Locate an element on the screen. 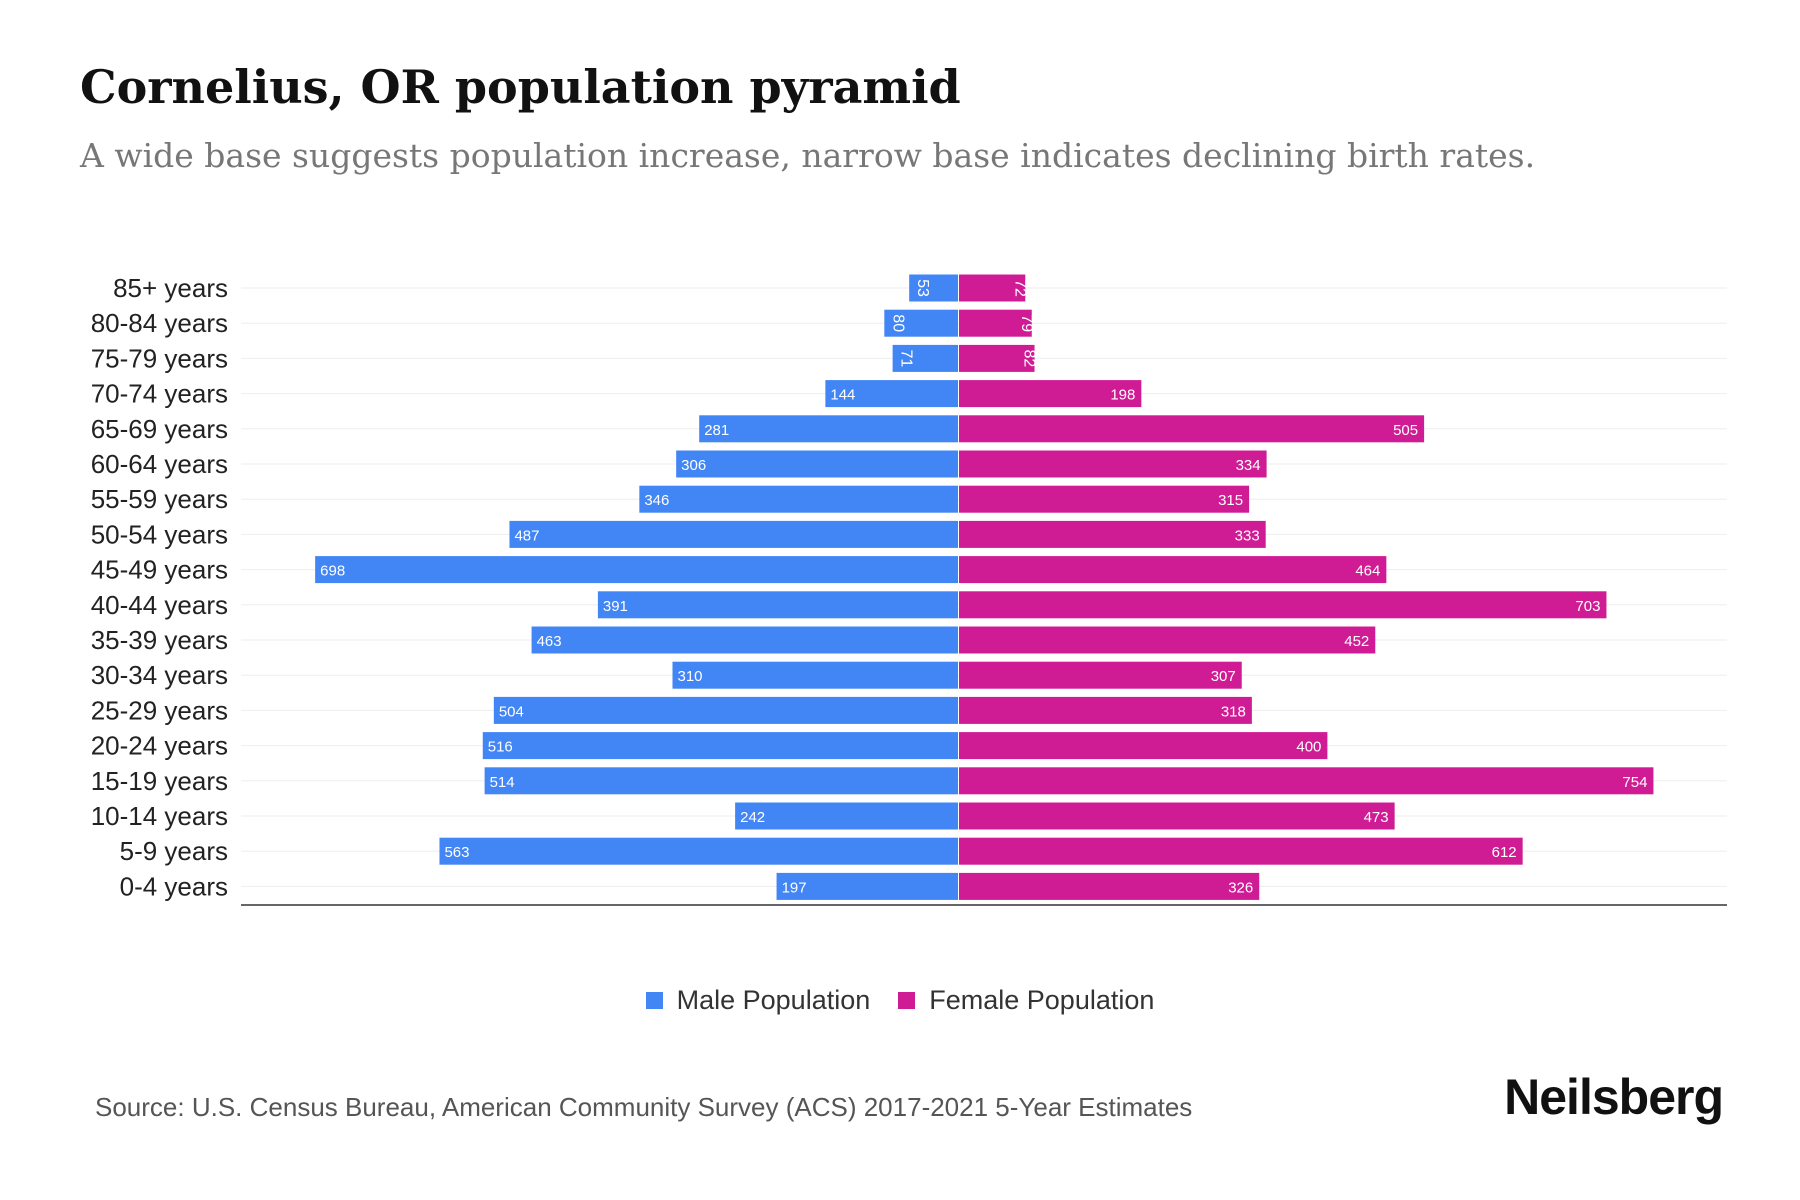  category-label: 5-9 years is located at coordinates (174, 851).